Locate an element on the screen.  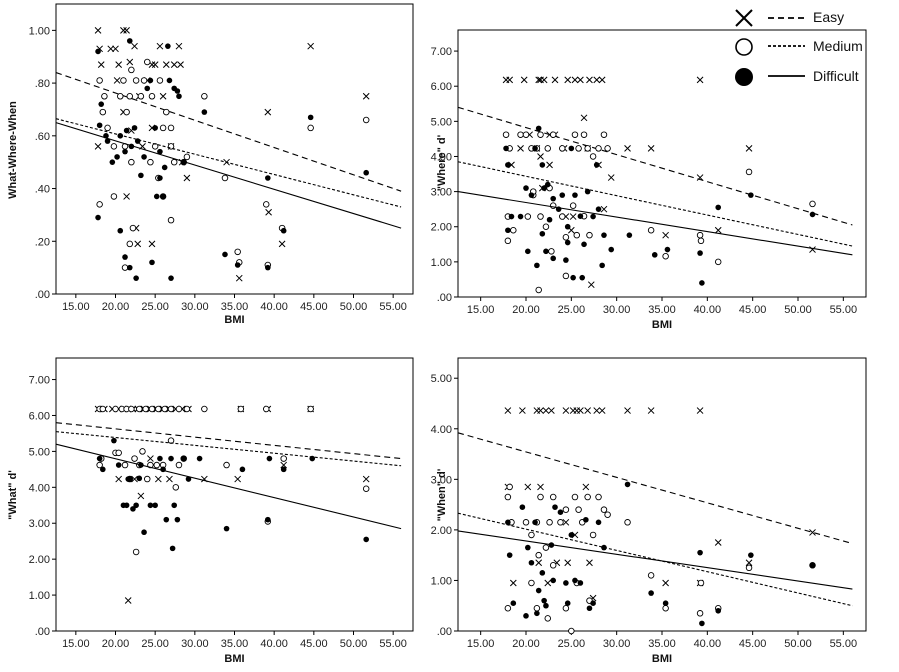
y-tick-label: 3.00 is located at coordinates (39, 524).